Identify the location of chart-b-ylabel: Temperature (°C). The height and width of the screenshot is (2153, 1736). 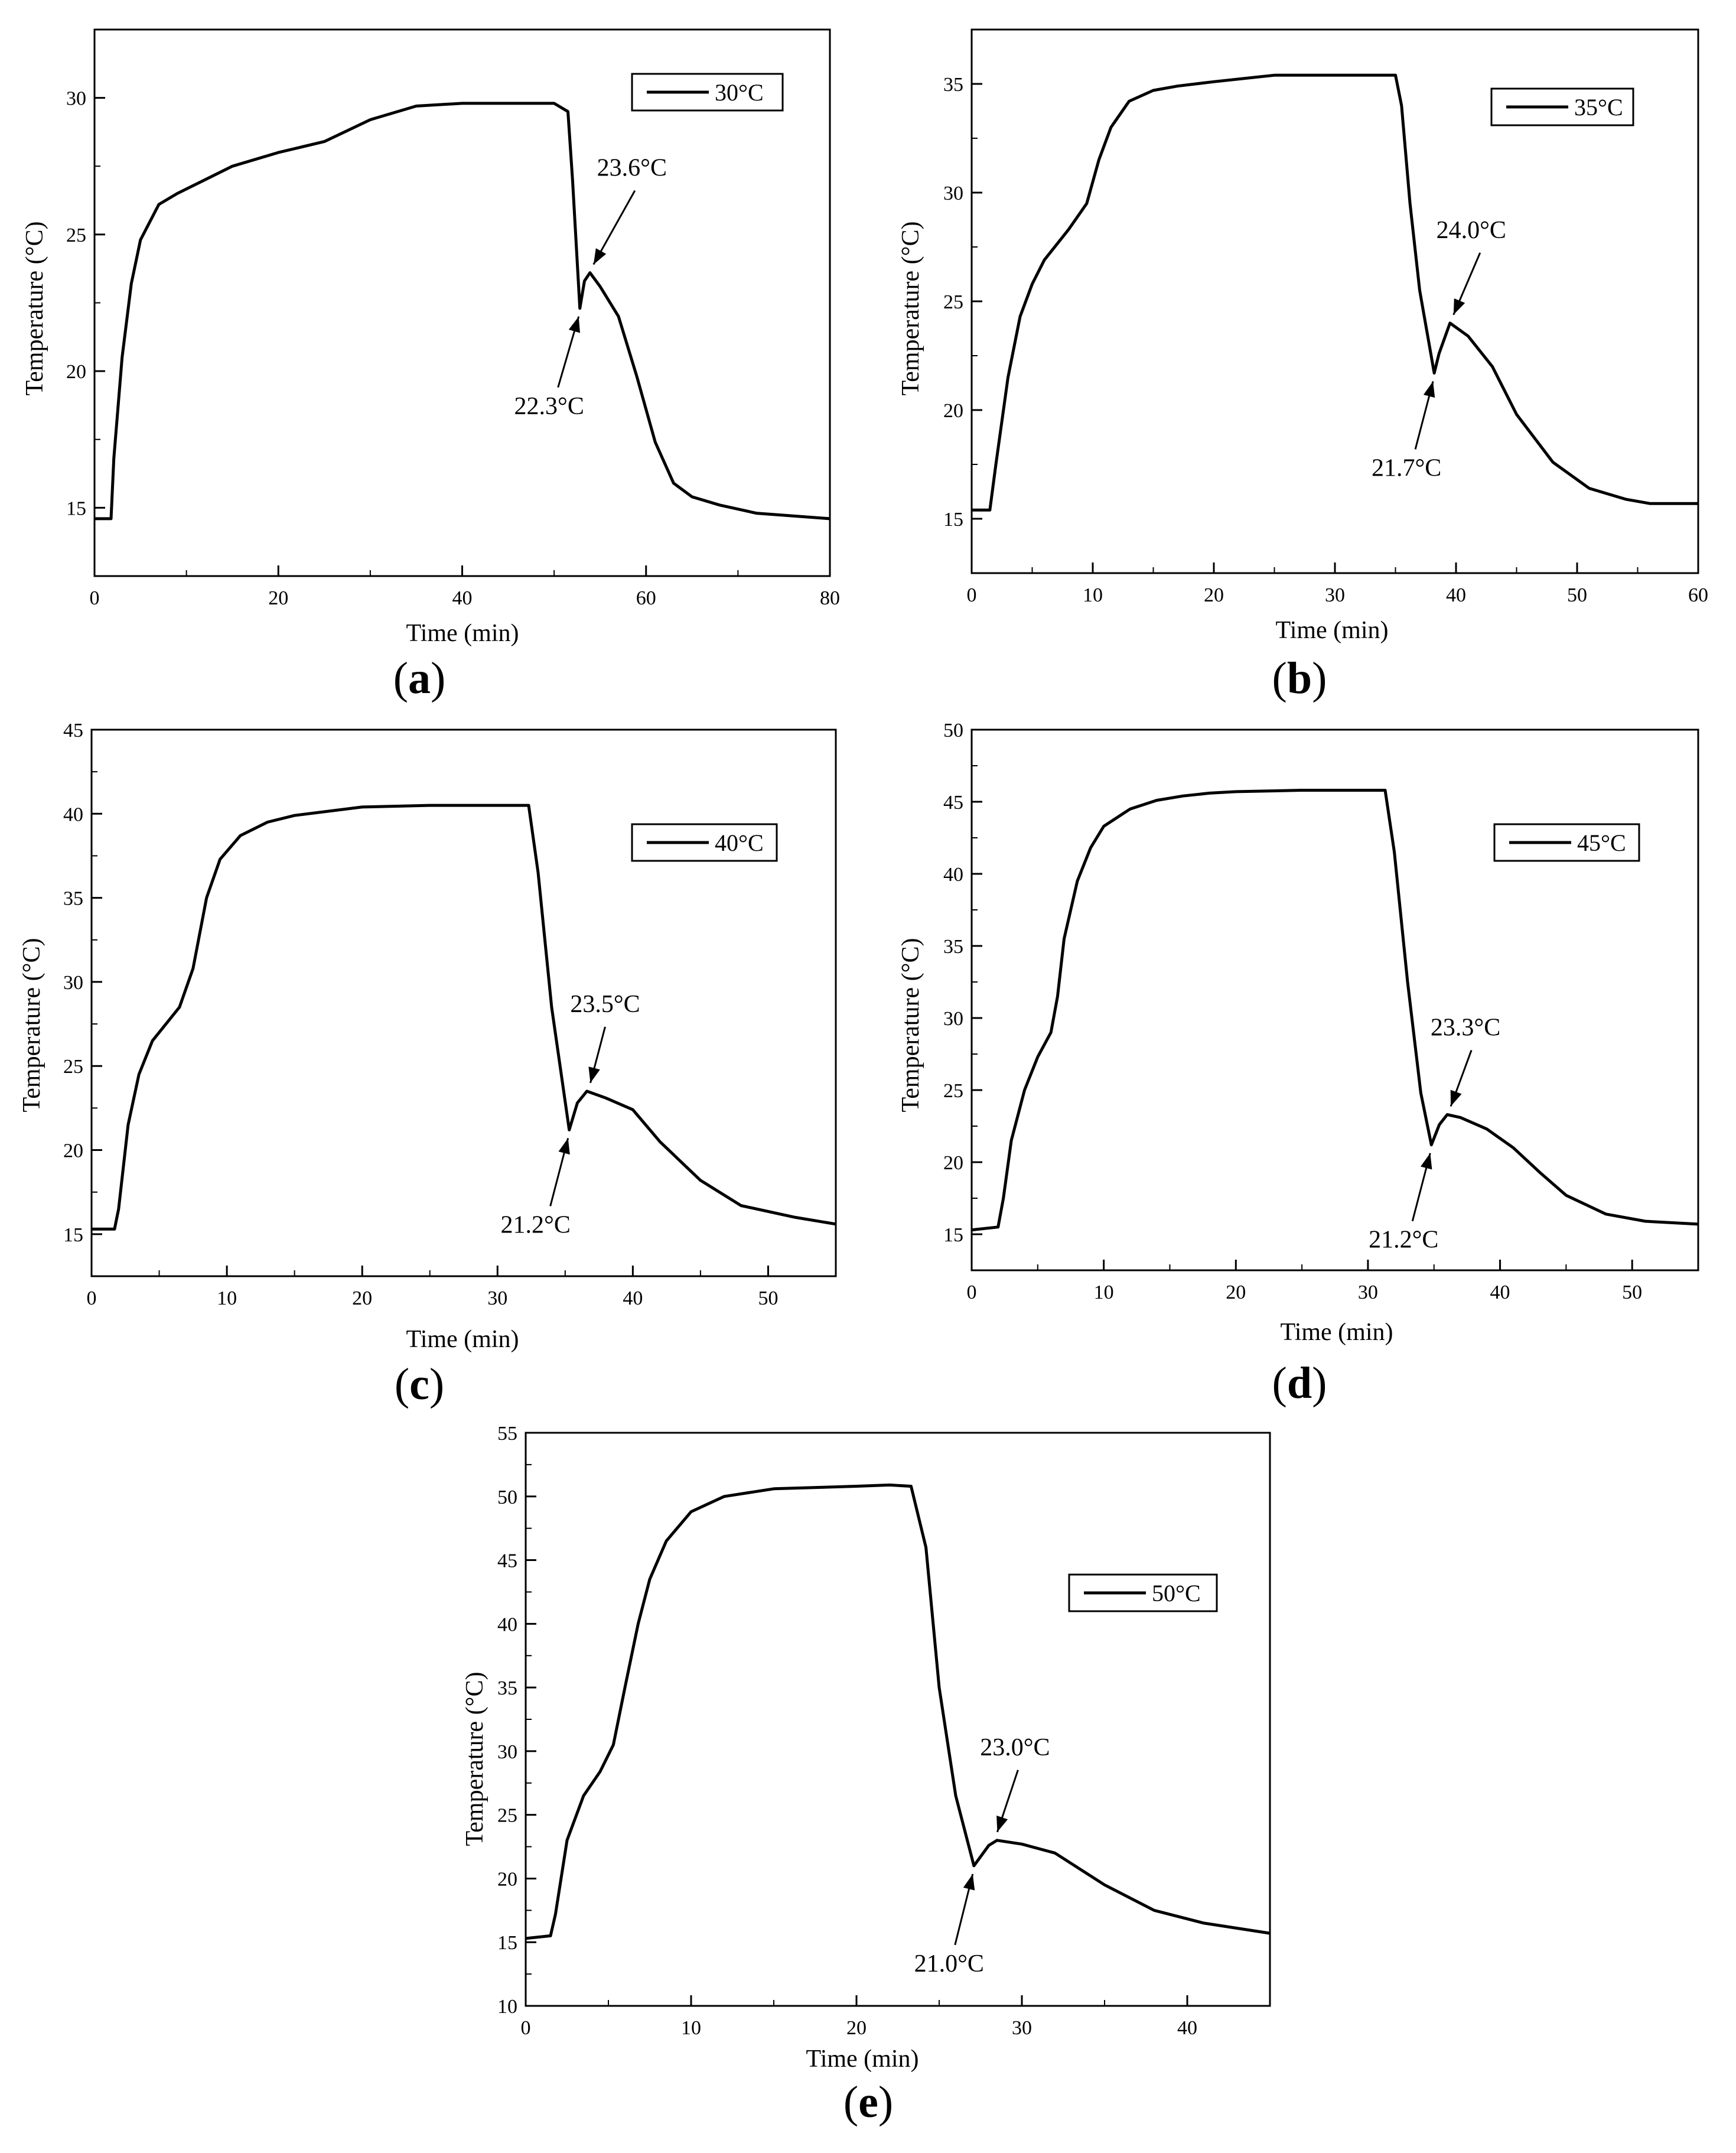
(911, 309).